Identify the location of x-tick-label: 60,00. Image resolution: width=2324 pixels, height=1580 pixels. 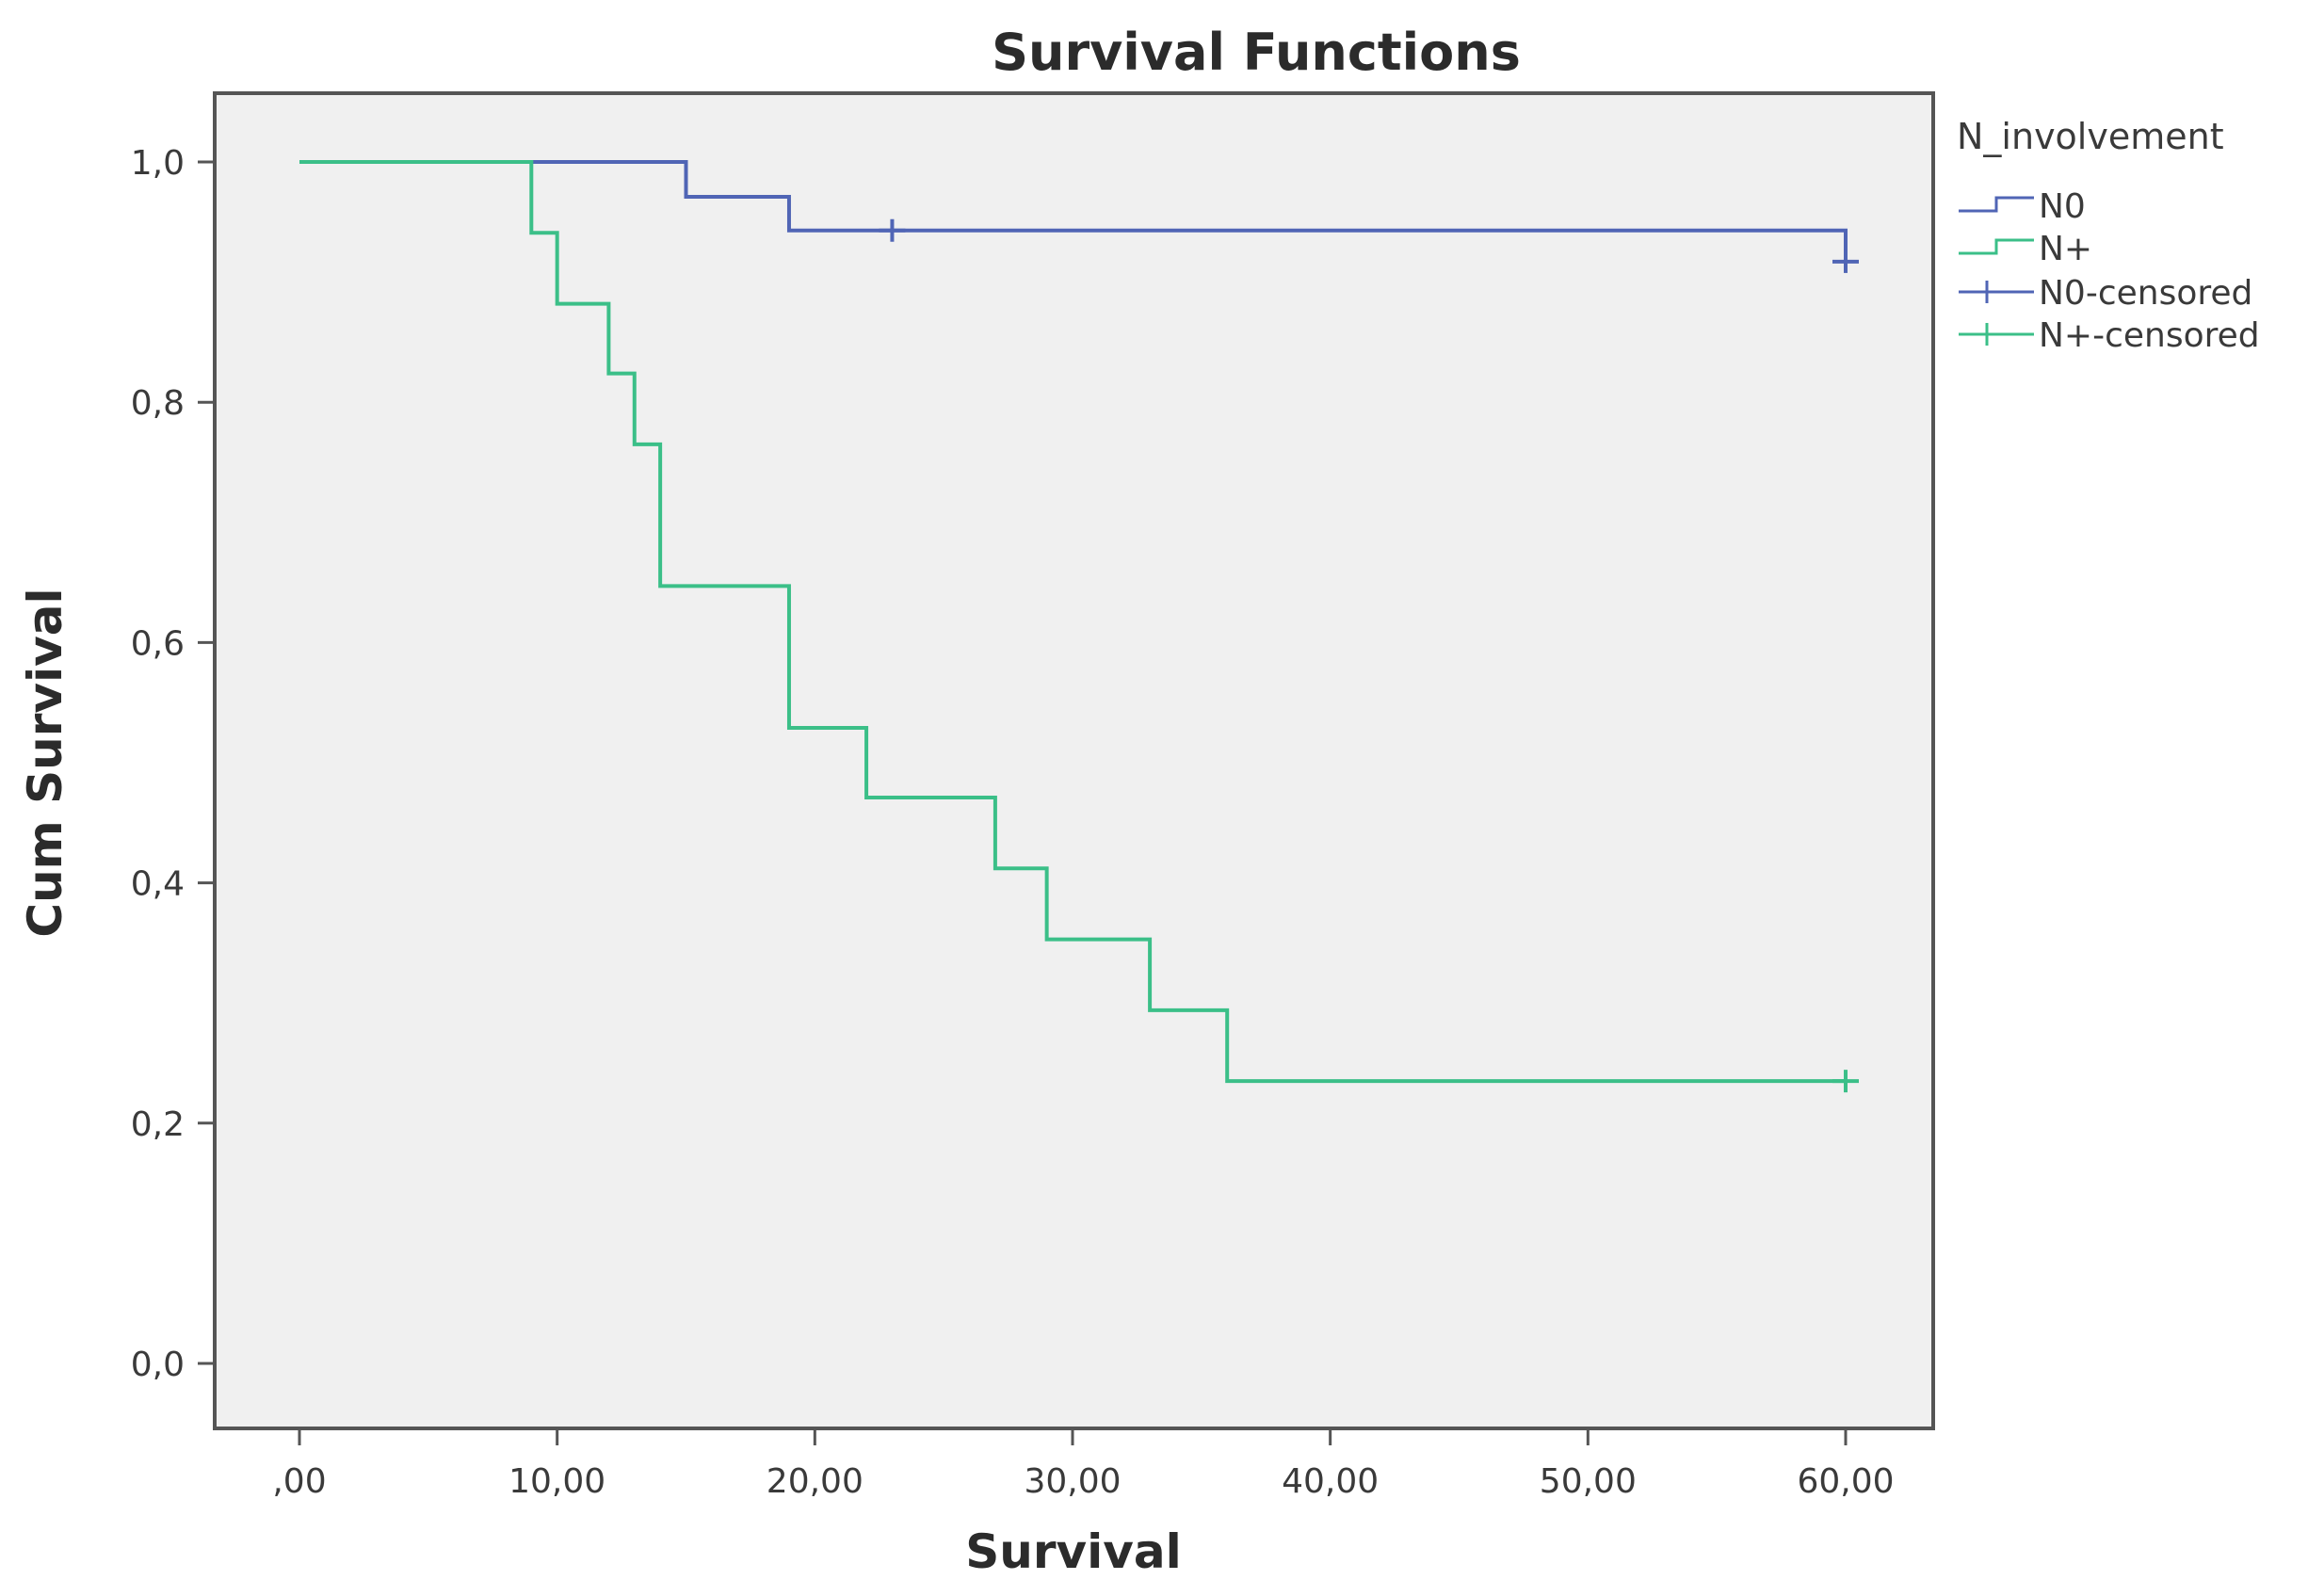
(1845, 1482).